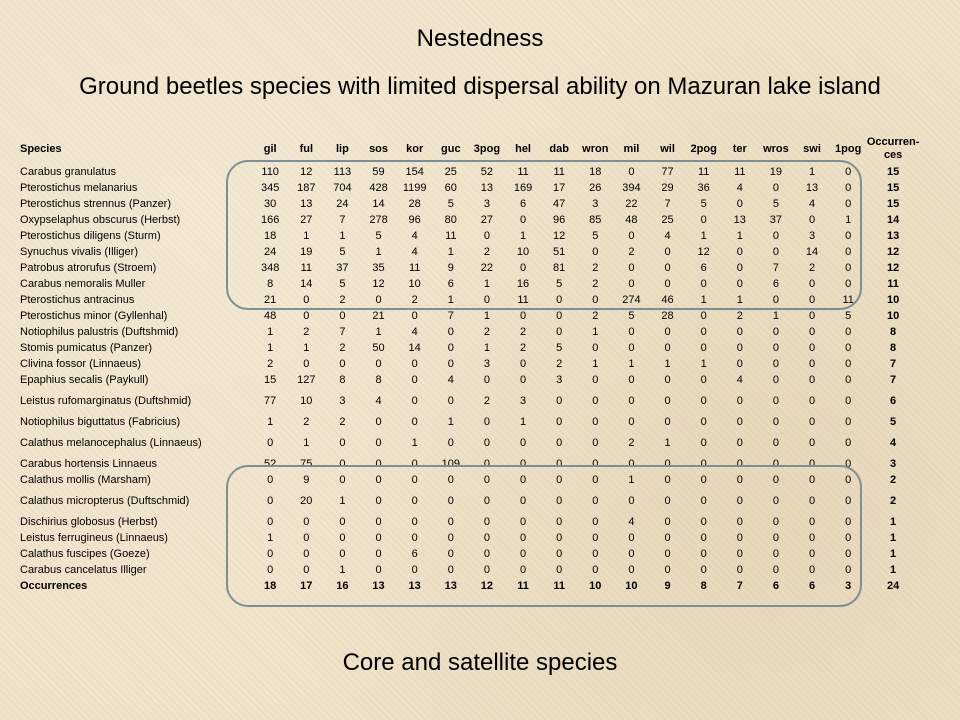  I want to click on species-name: Stomis pumicatus (Panzer), so click(86, 347).